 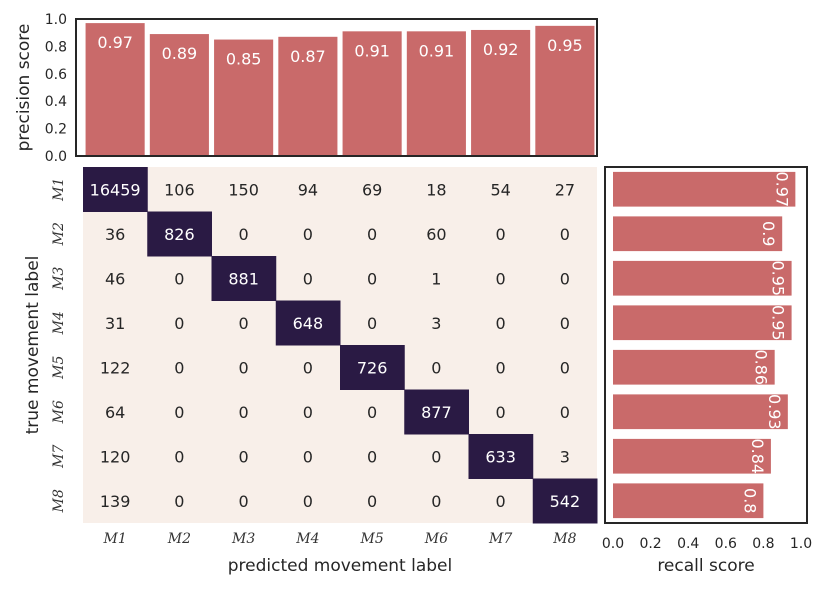 I want to click on heatmap-row-label: M7, so click(x=59, y=457).